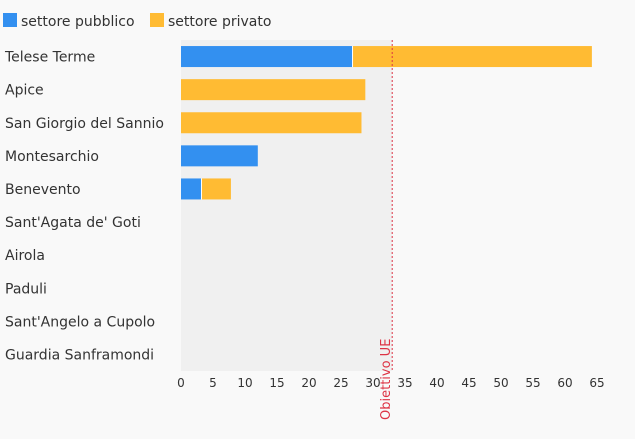  I want to click on bar-benevento-settore-pubblico, so click(191, 189).